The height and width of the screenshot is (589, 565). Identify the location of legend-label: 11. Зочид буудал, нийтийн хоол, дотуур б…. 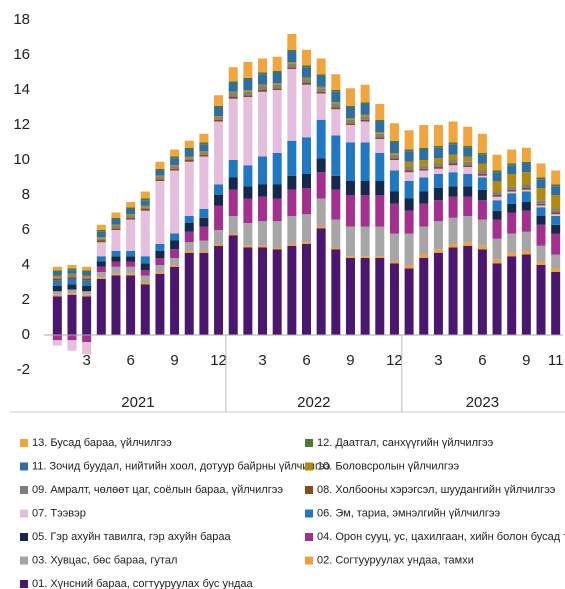
(181, 466).